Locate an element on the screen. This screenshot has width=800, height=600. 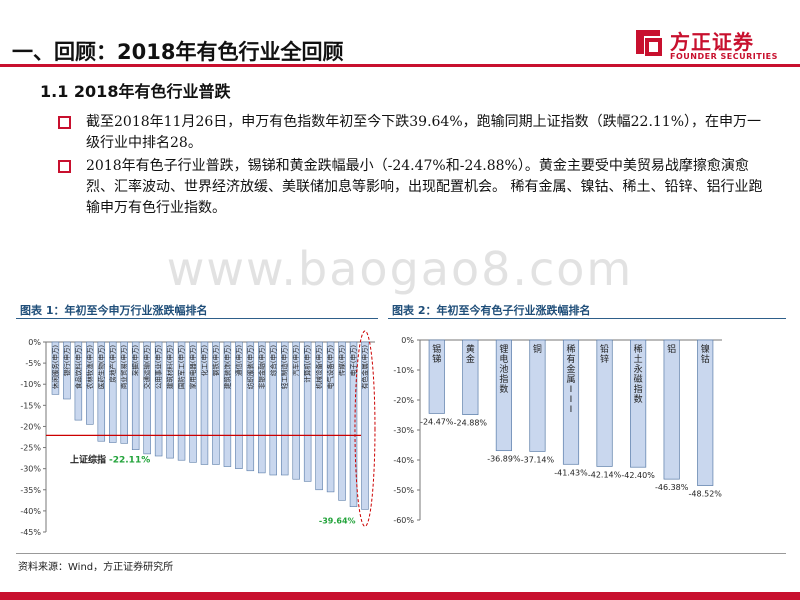
chart1-y-tick-label: -45% is located at coordinates (30, 532).